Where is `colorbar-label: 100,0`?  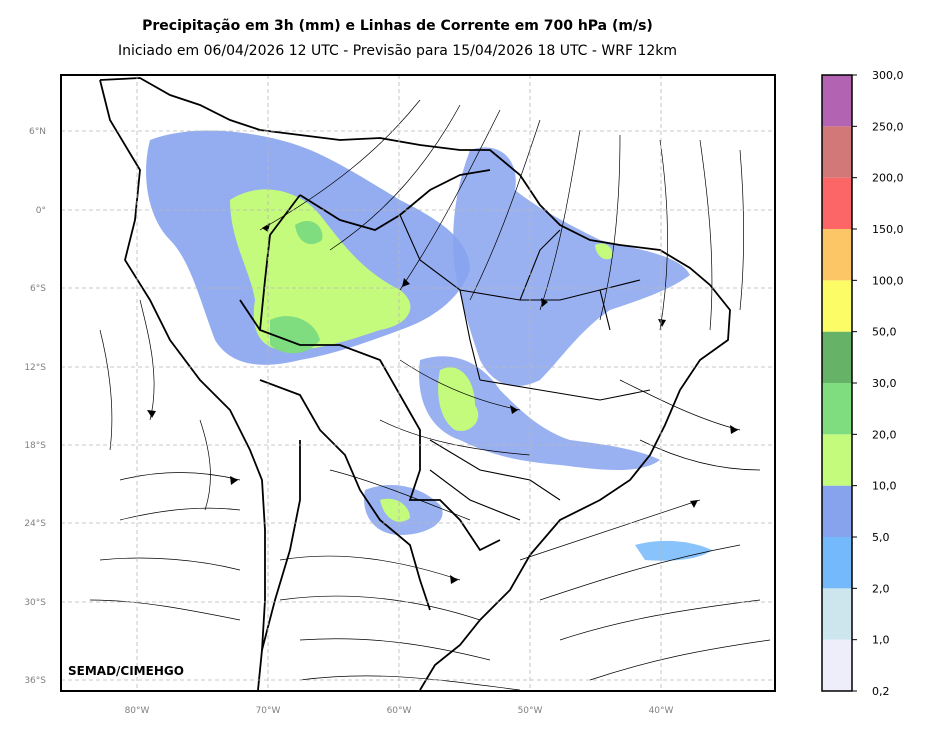 colorbar-label: 100,0 is located at coordinates (888, 280).